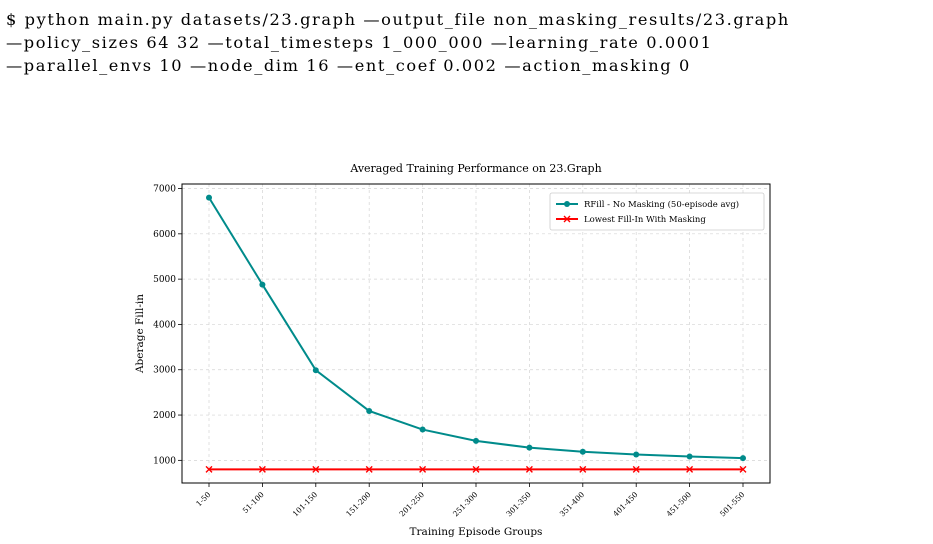 The image size is (933, 544). What do you see at coordinates (164, 416) in the screenshot?
I see `y-tick-label: 2000` at bounding box center [164, 416].